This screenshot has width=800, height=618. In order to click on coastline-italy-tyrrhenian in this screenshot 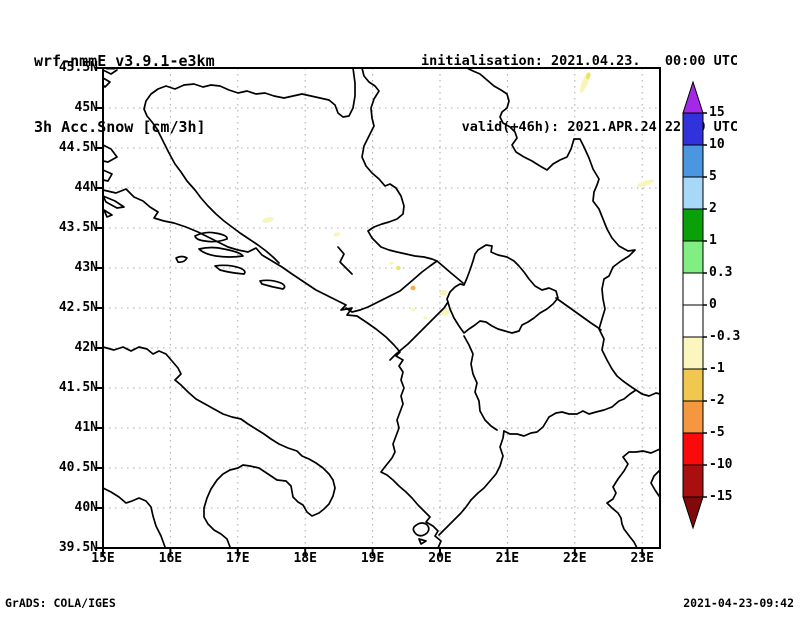, I will do `click(134, 517)`.